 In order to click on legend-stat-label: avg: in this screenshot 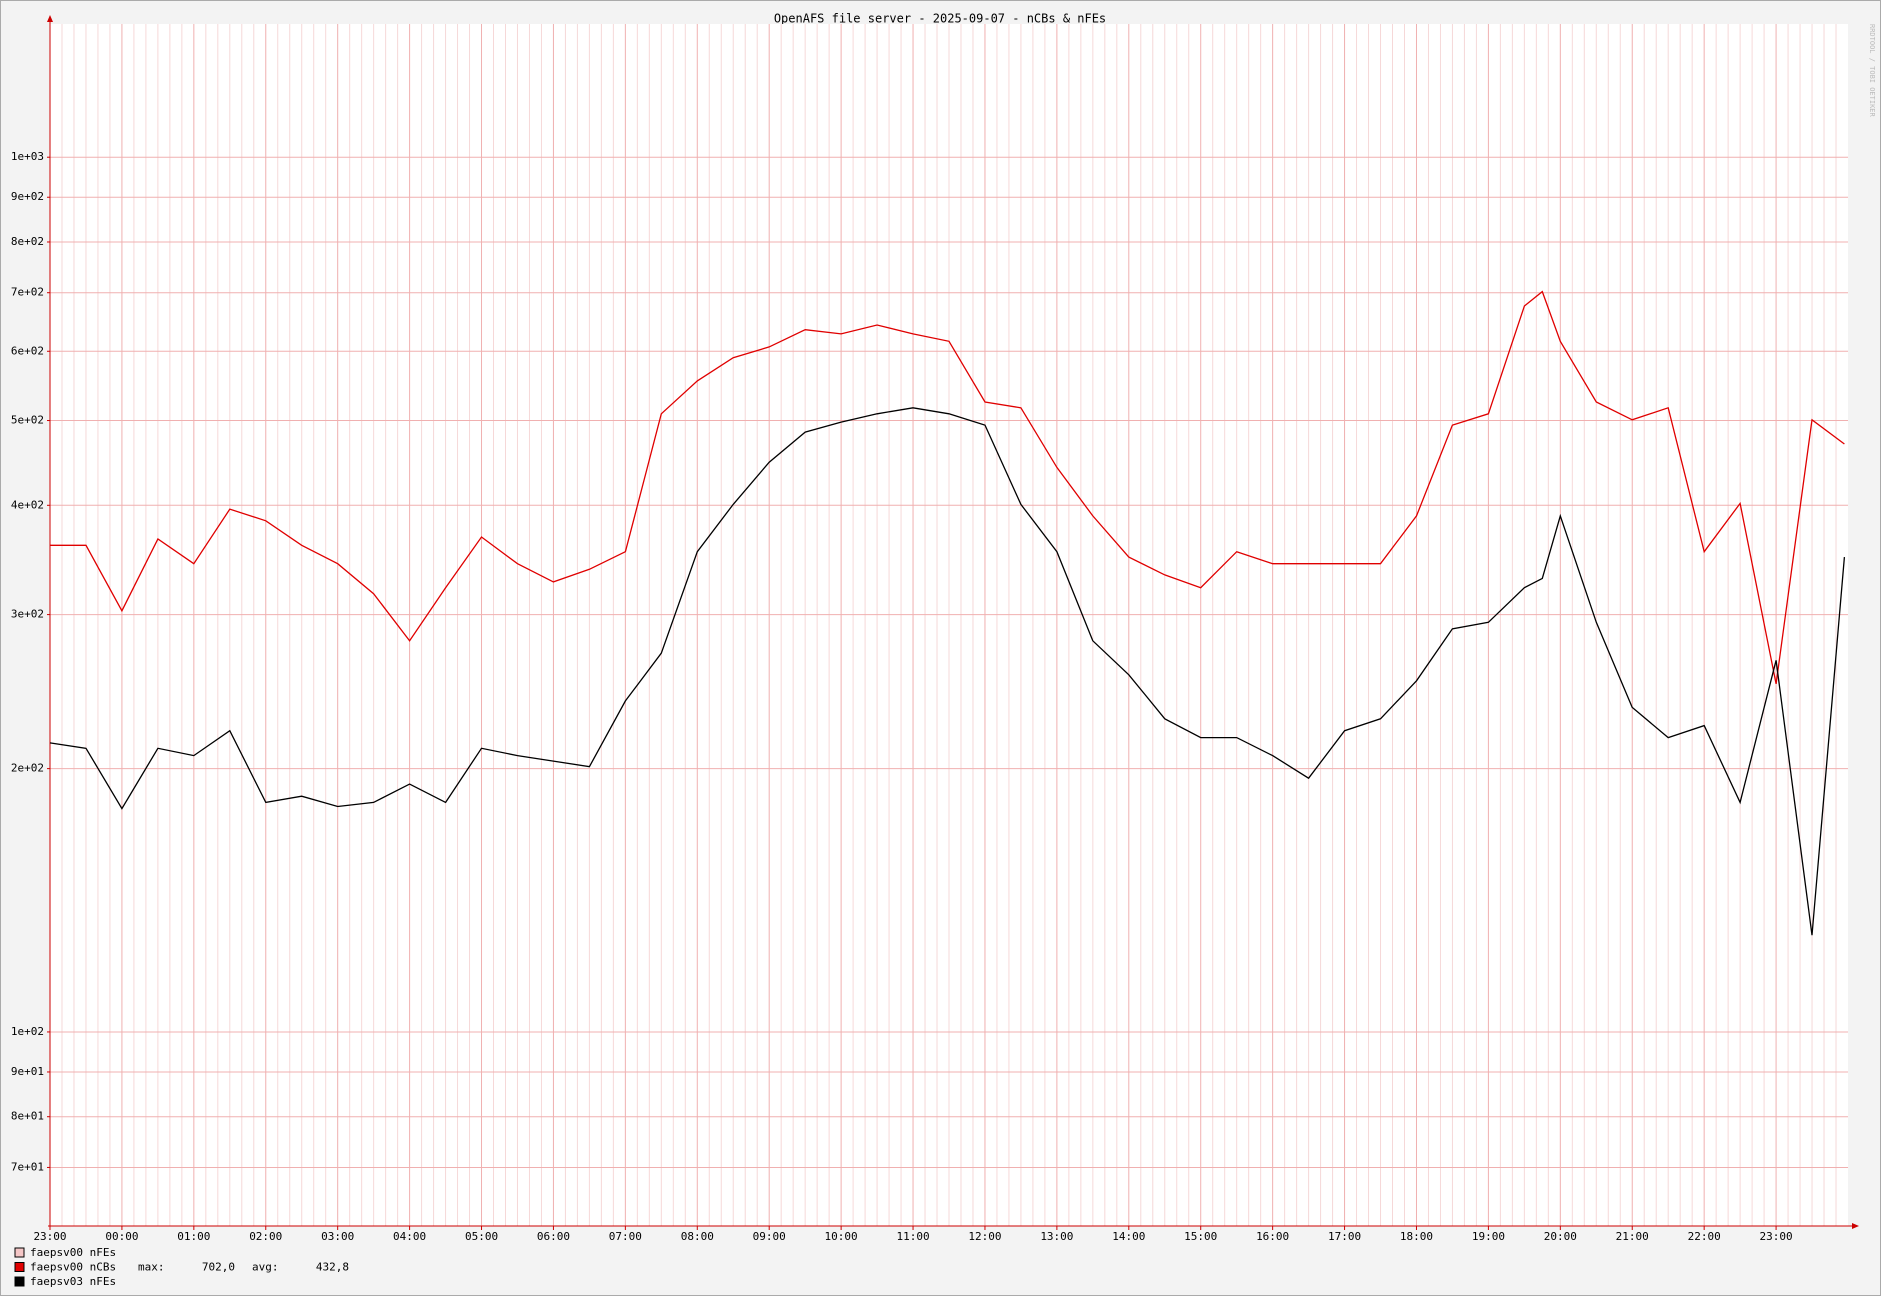, I will do `click(265, 1267)`.